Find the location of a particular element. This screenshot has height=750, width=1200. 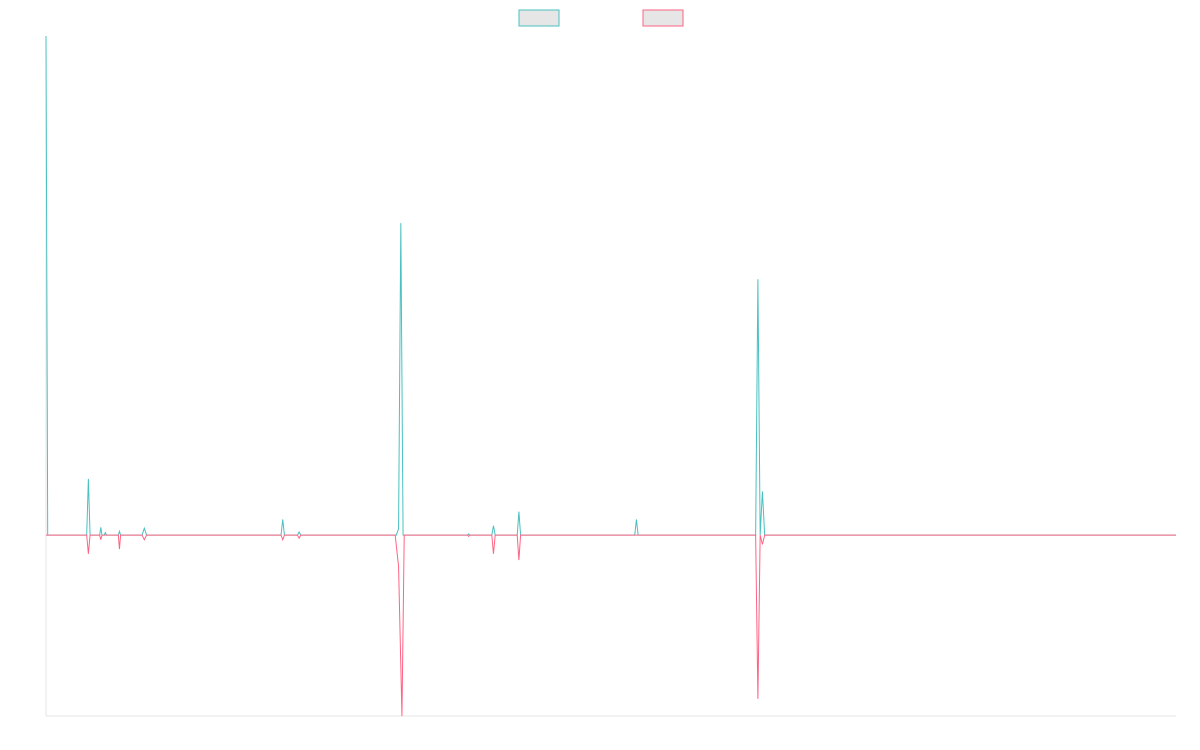

legend is located at coordinates (601, 18).